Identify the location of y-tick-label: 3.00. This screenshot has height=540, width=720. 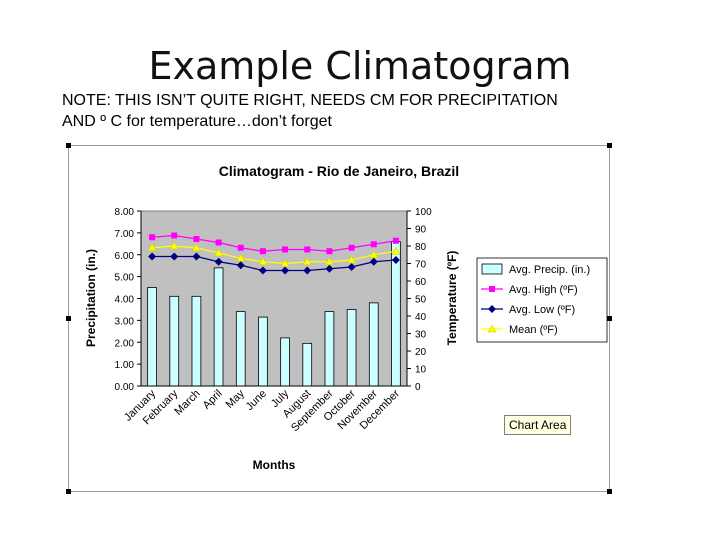
(125, 321).